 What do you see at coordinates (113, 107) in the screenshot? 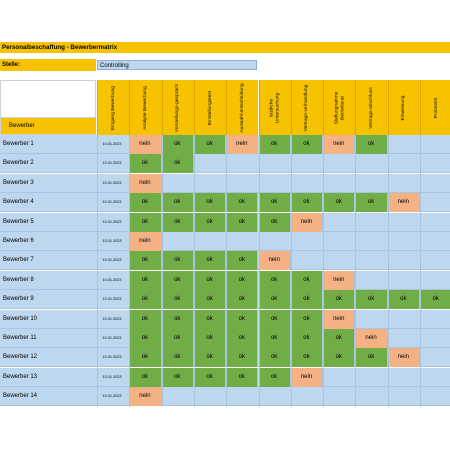
I see `column-header: Eingang Bewerbung` at bounding box center [113, 107].